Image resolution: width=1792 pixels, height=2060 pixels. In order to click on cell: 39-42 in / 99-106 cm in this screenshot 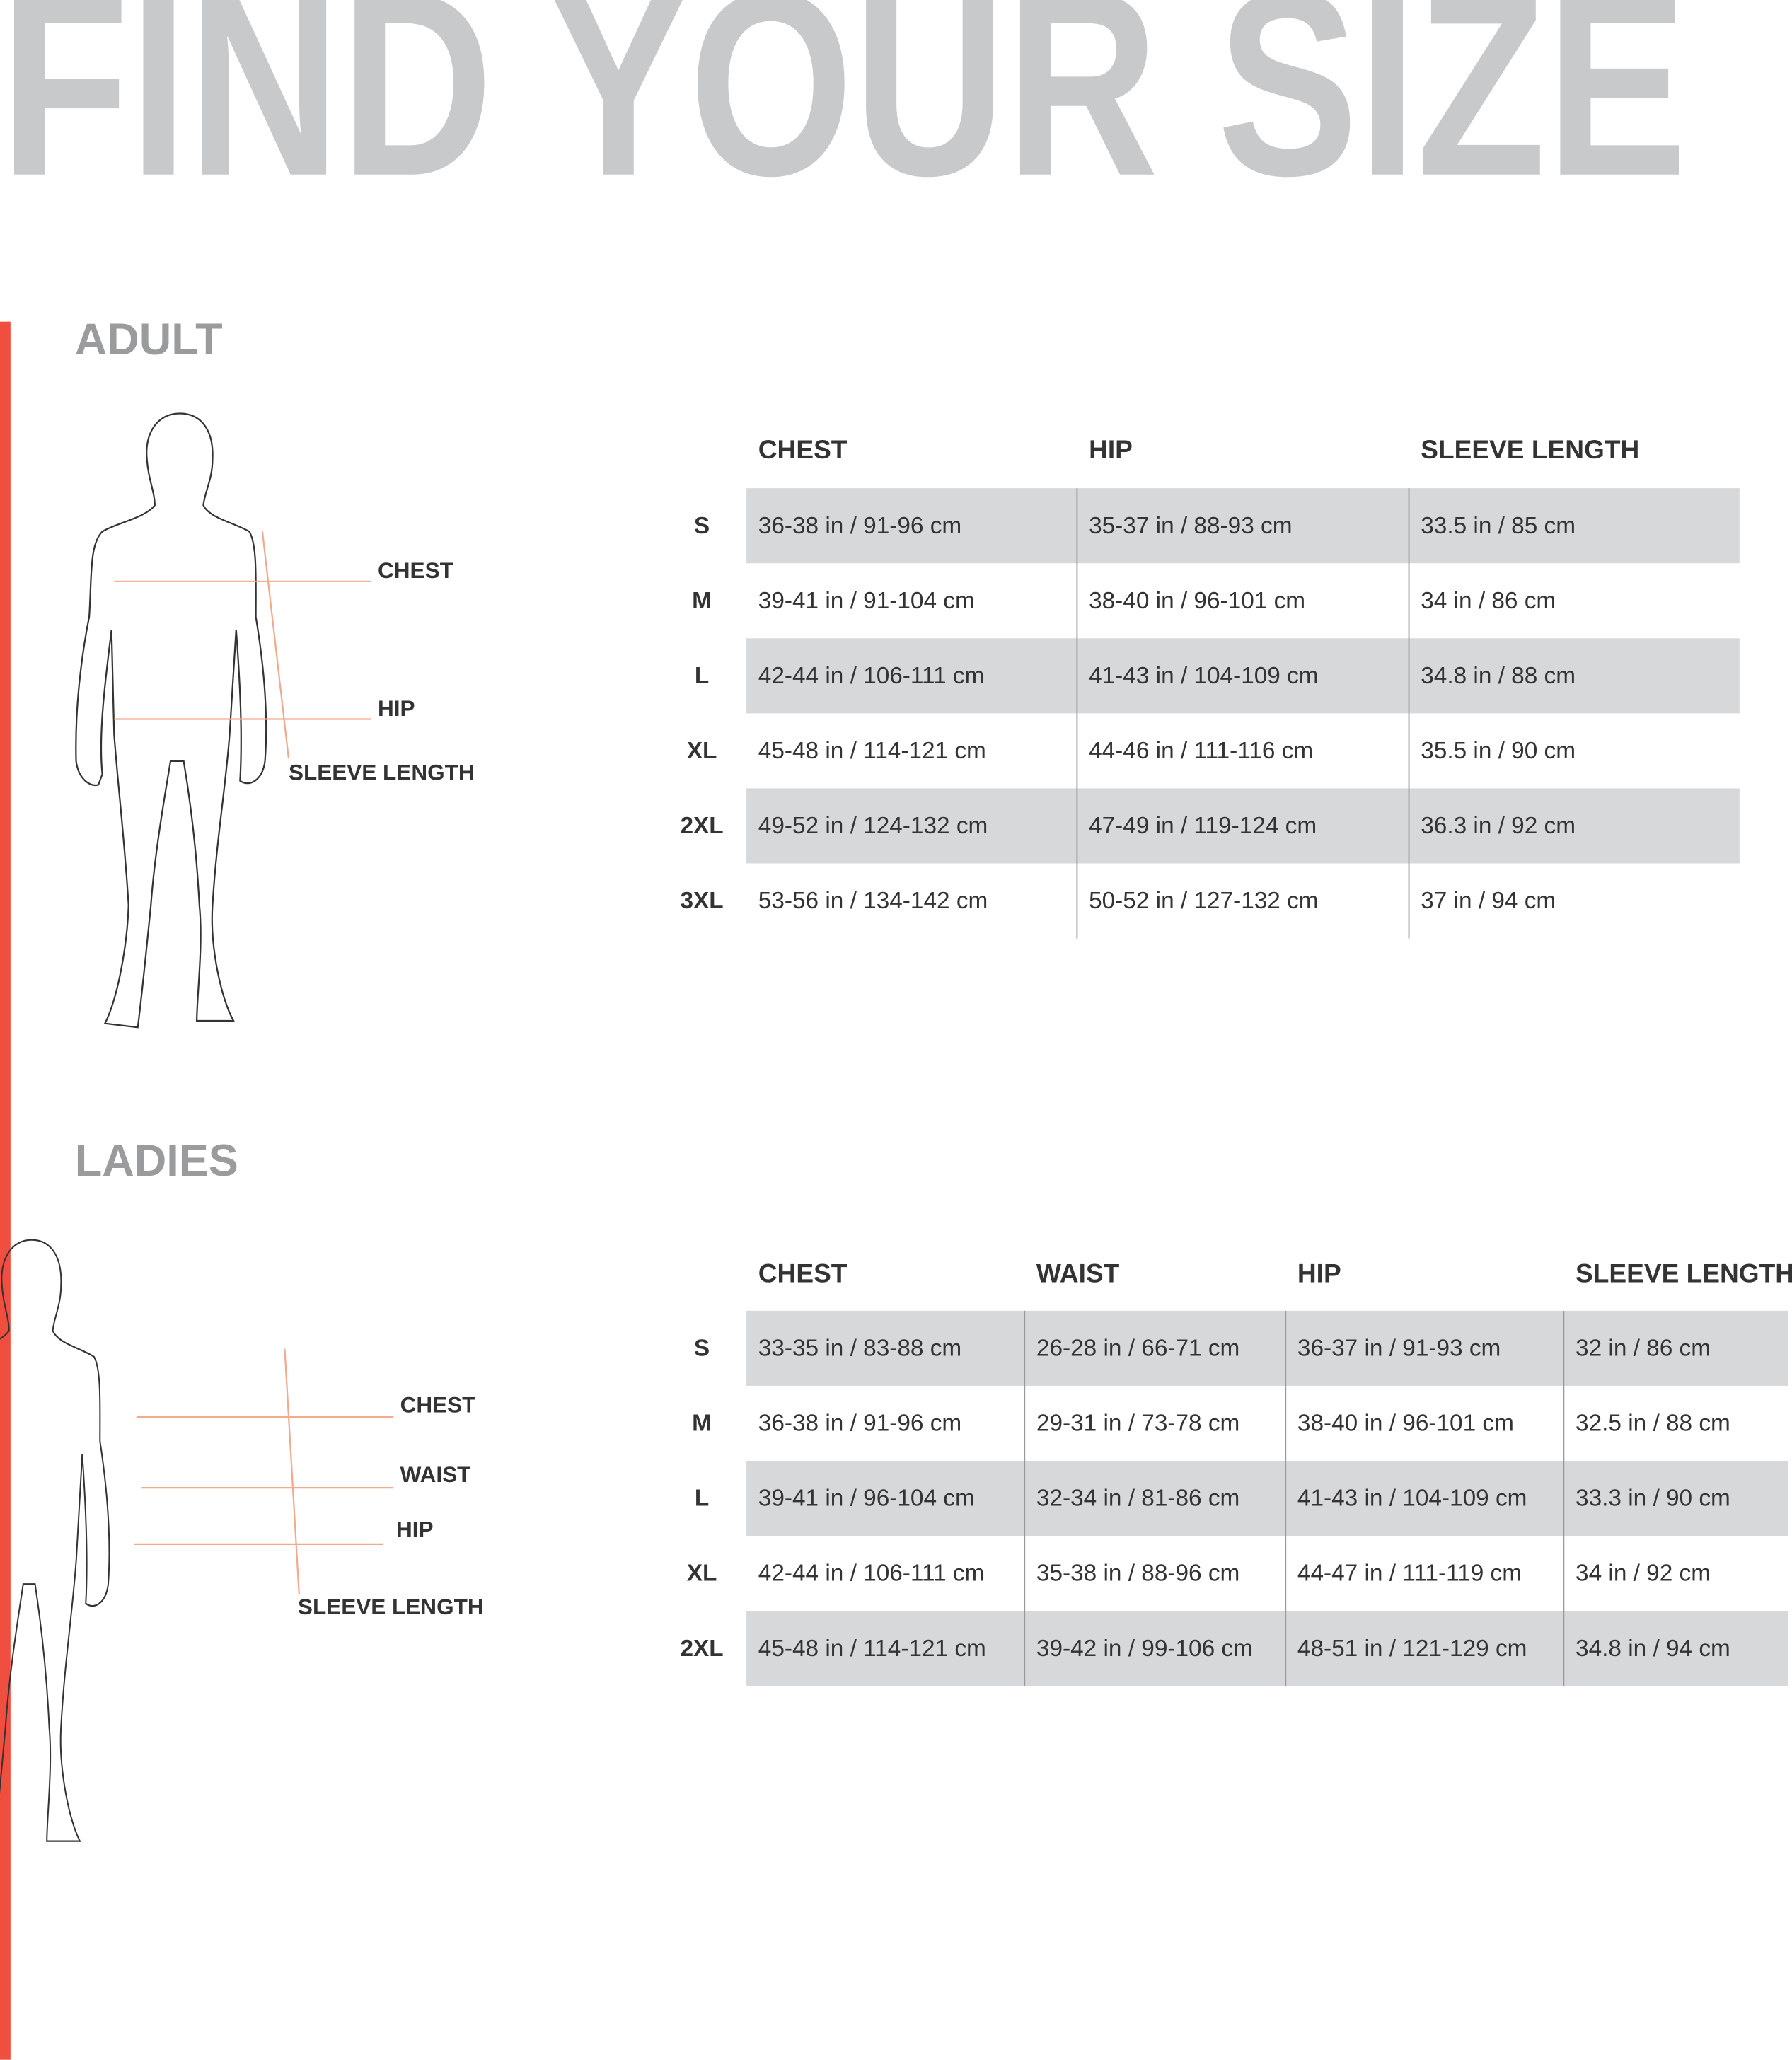, I will do `click(1144, 1649)`.